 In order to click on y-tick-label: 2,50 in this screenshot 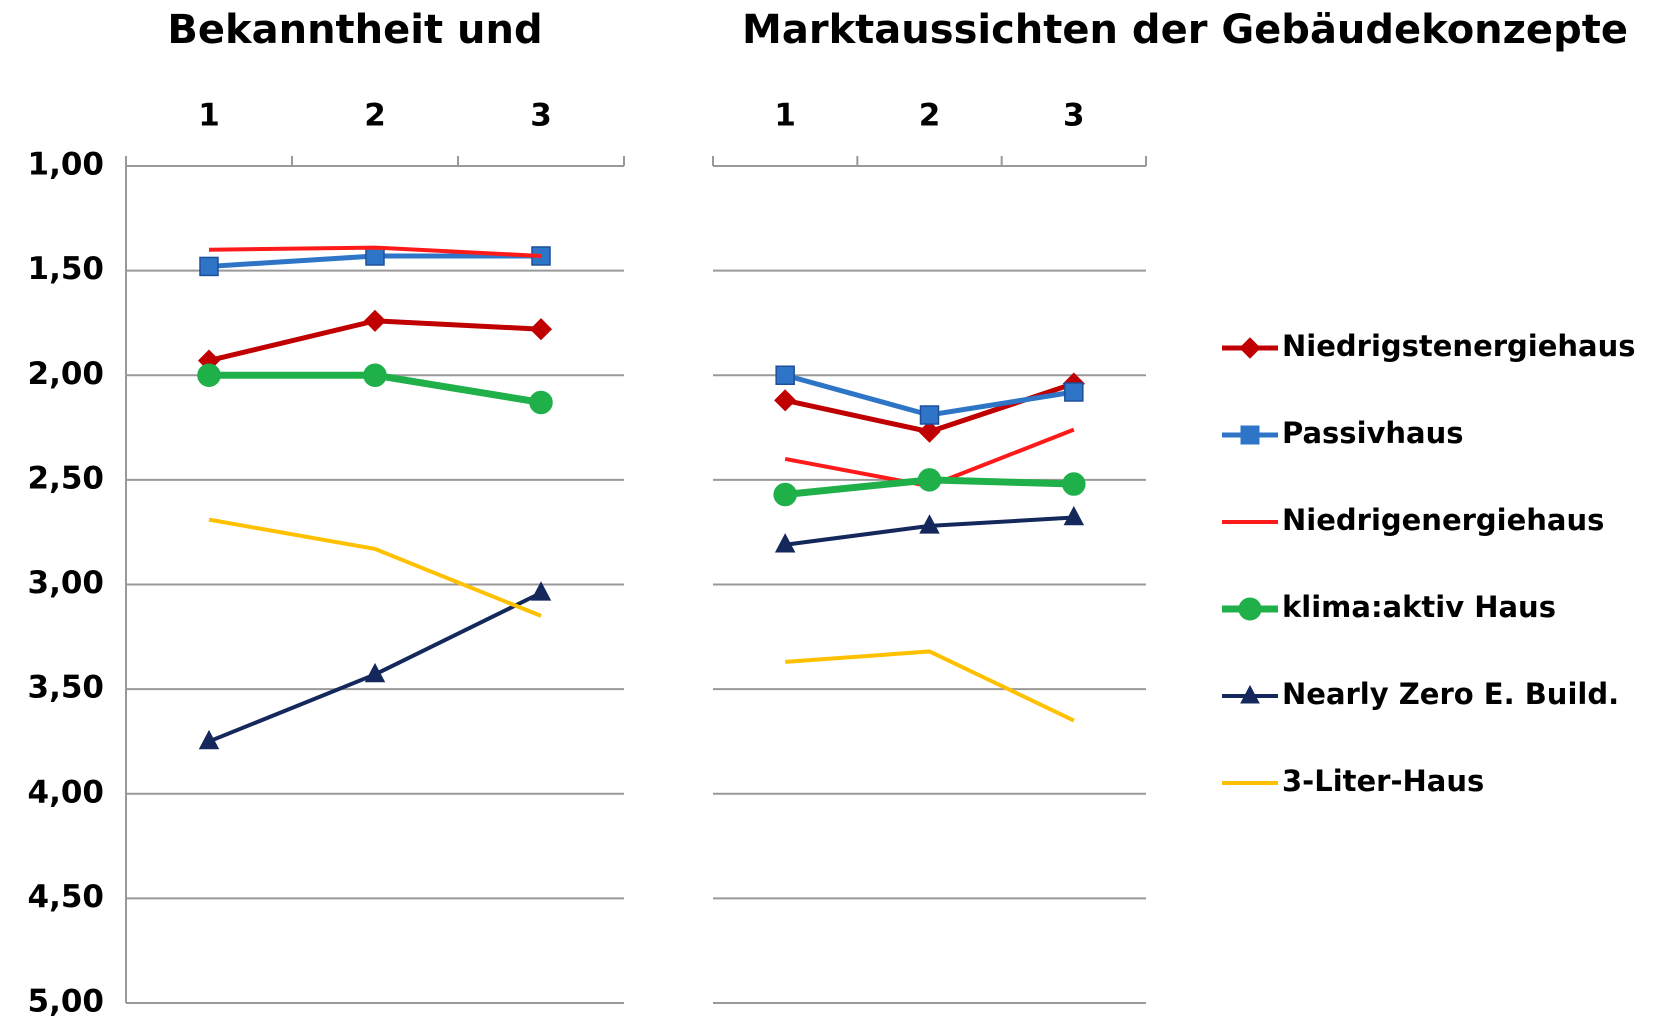, I will do `click(66, 478)`.